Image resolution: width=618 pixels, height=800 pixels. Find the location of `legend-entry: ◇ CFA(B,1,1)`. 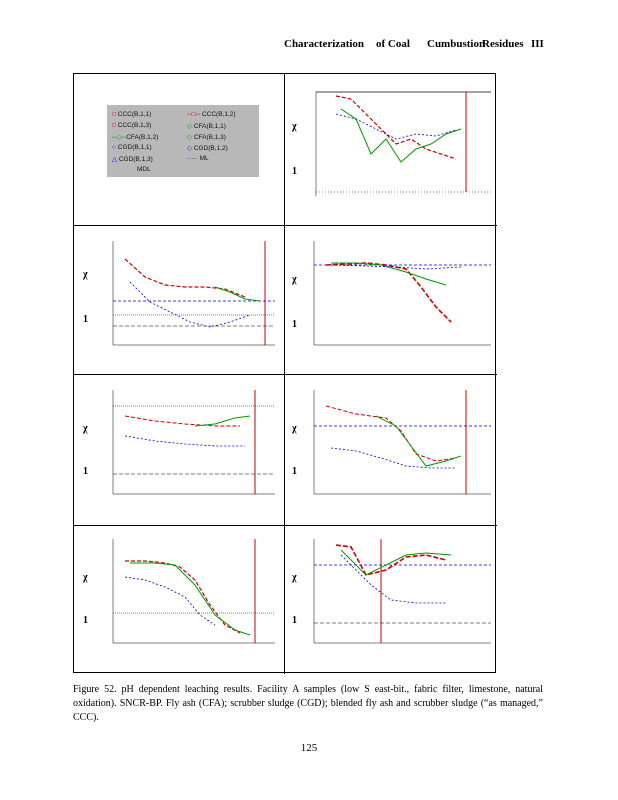

legend-entry: ◇ CFA(B,1,1) is located at coordinates (206, 126).